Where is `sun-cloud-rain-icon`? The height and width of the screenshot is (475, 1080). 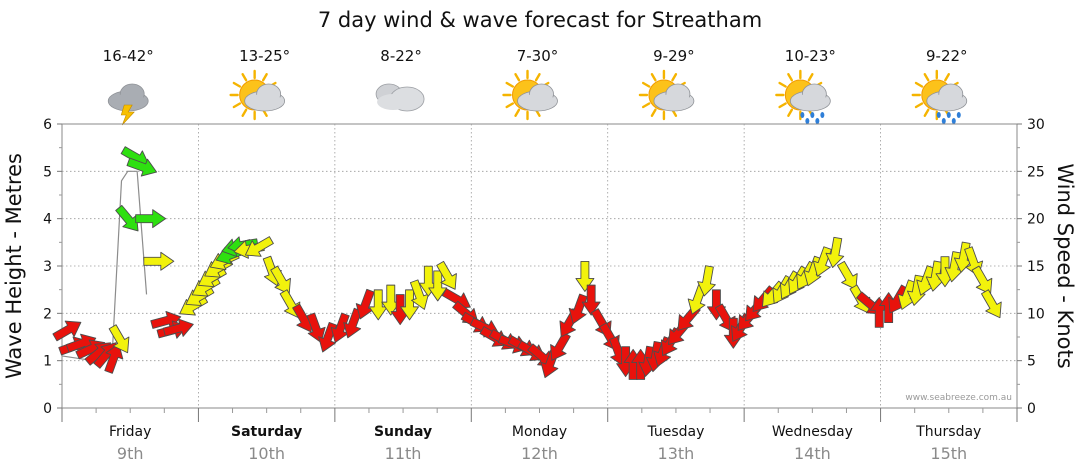
sun-cloud-rain-icon is located at coordinates (803, 96).